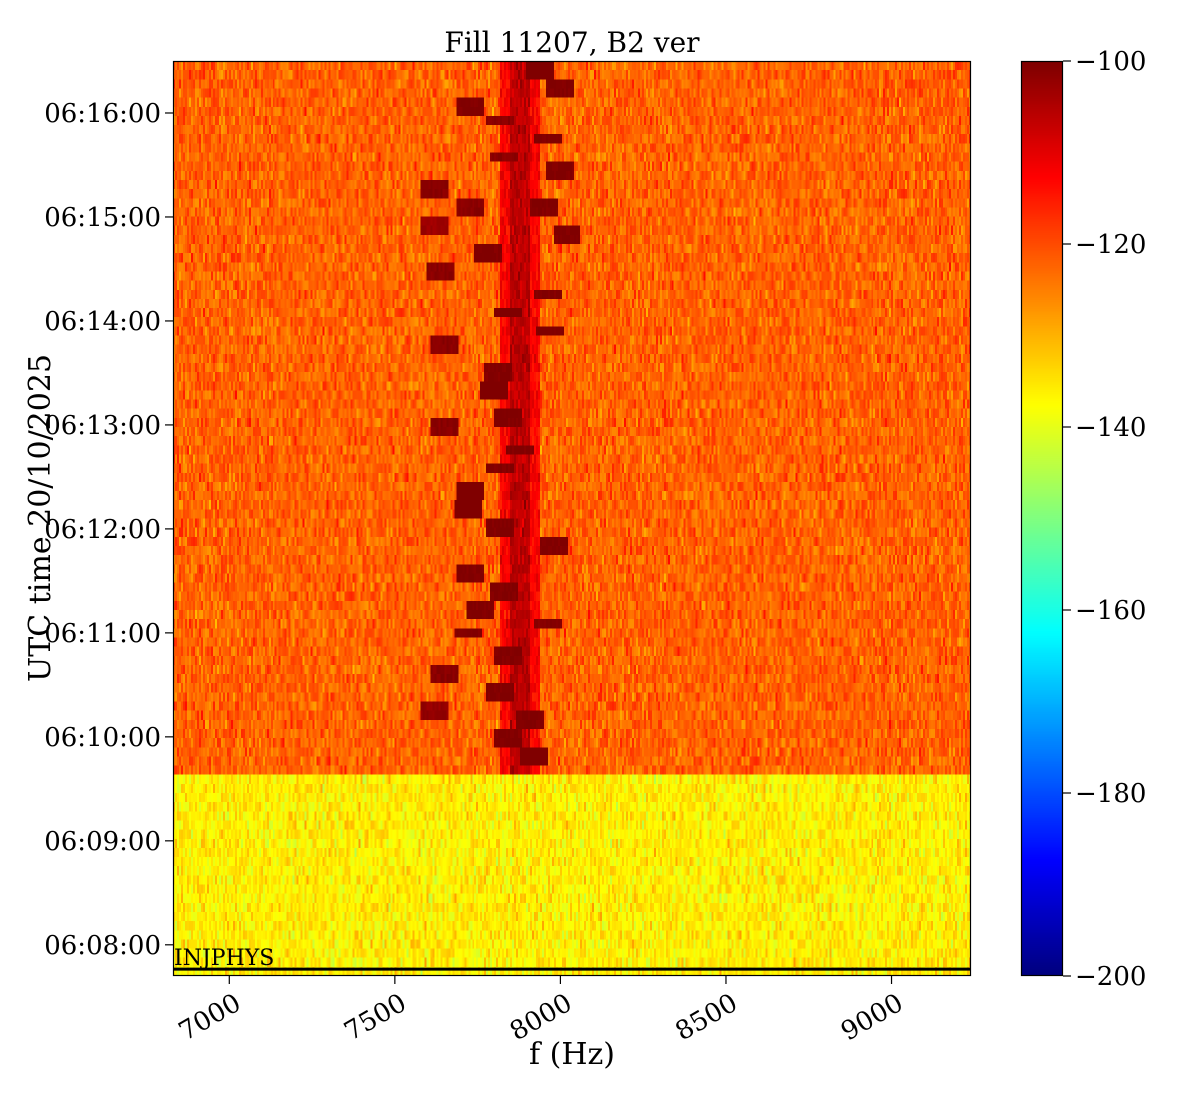  I want to click on colorbar-tick-label: −140, so click(1110, 428).